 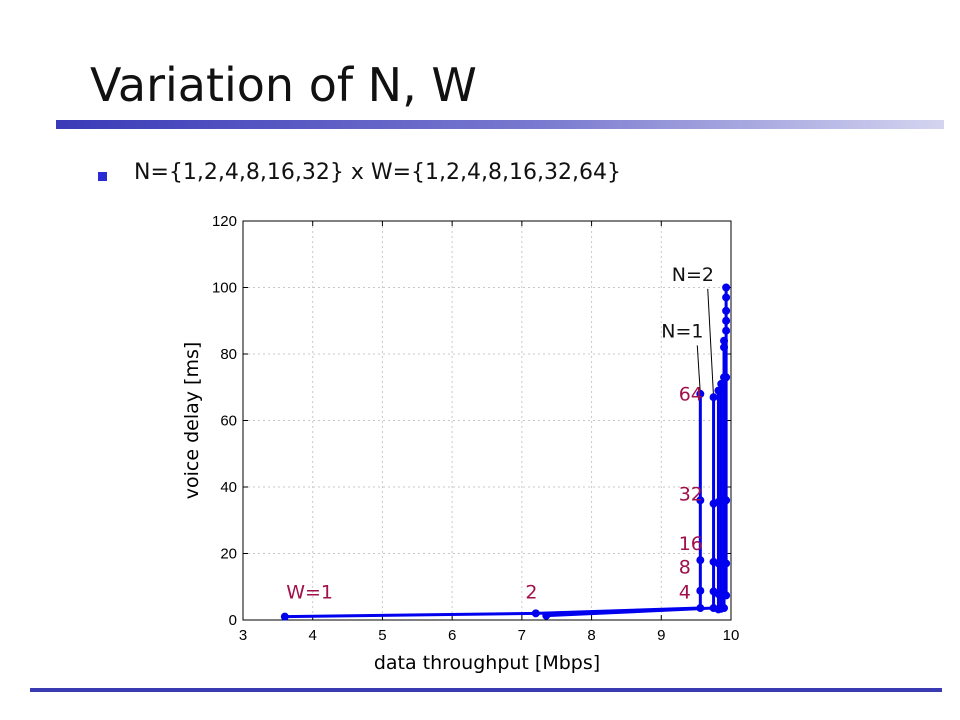 What do you see at coordinates (685, 592) in the screenshot?
I see `w-annotation: 4` at bounding box center [685, 592].